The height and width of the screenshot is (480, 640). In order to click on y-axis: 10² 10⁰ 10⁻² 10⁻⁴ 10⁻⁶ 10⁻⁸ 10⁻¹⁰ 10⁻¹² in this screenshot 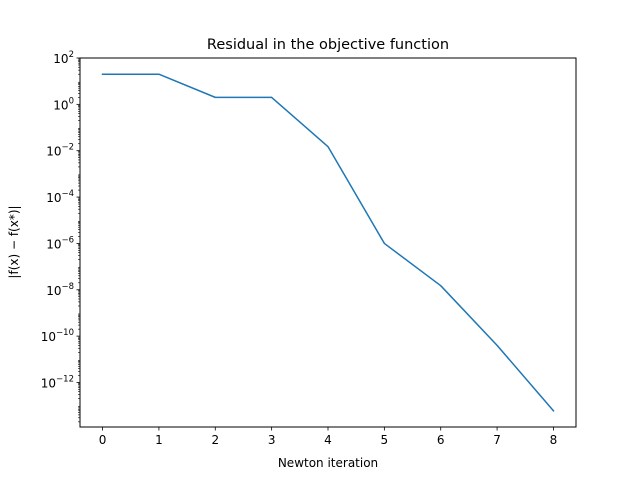, I will do `click(60, 236)`.